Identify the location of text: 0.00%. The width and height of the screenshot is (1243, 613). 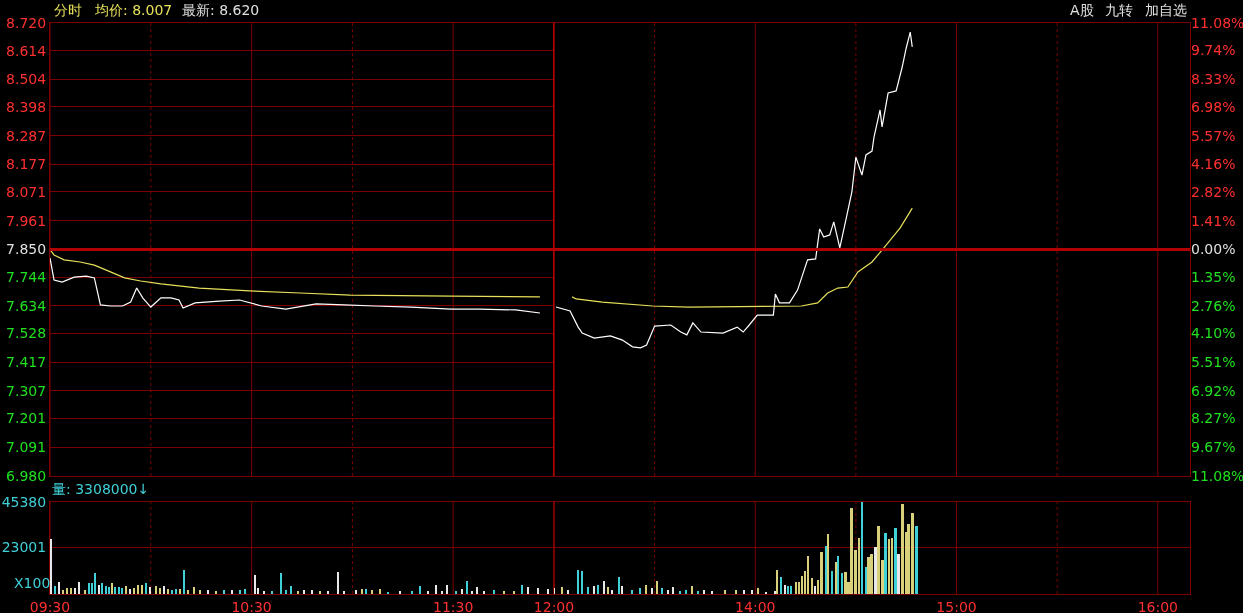
(1213, 249).